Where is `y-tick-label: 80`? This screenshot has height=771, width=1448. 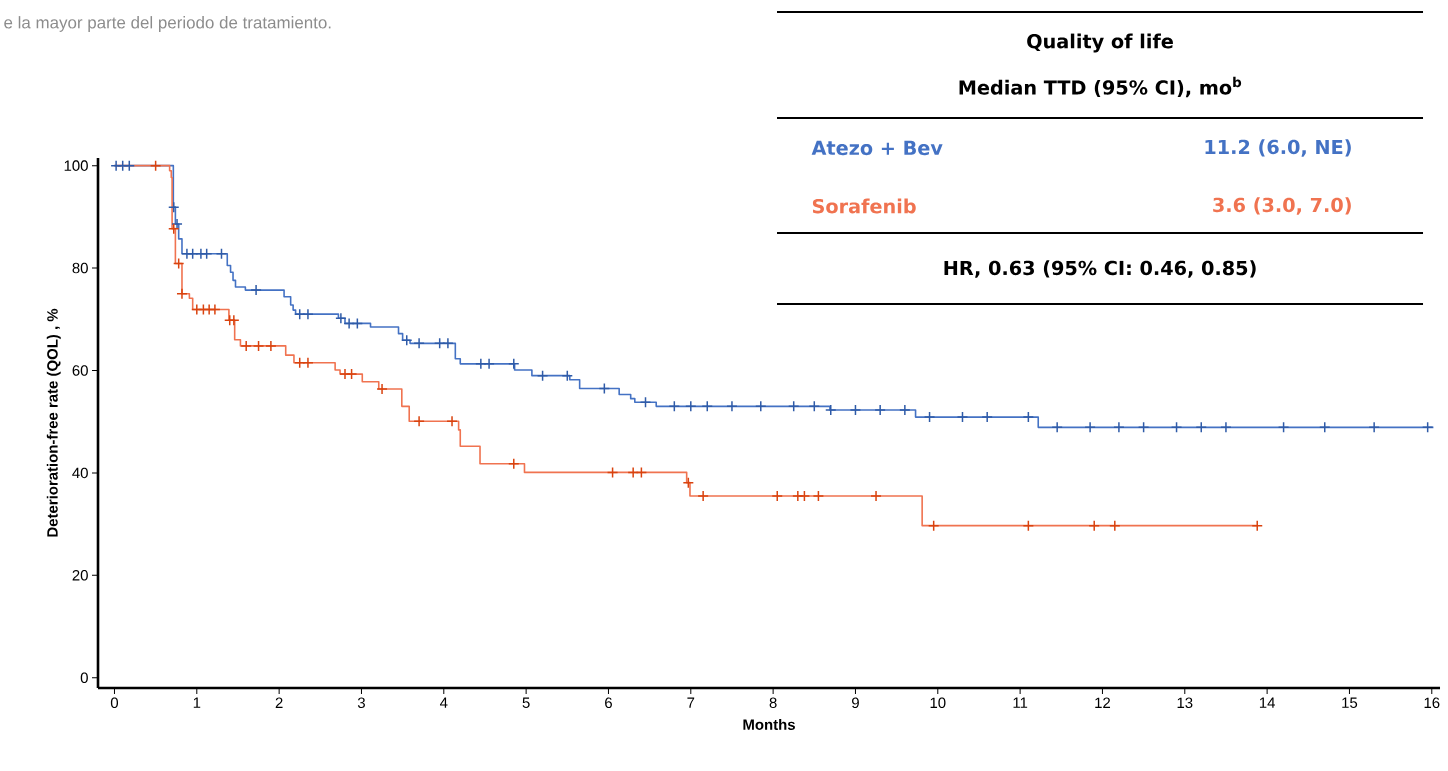
y-tick-label: 80 is located at coordinates (80, 268).